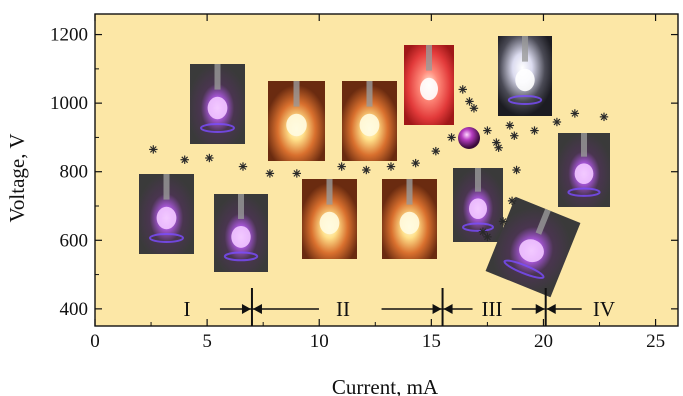 Image resolution: width=683 pixels, height=396 pixels. I want to click on photo-region-ii-d, so click(409, 219).